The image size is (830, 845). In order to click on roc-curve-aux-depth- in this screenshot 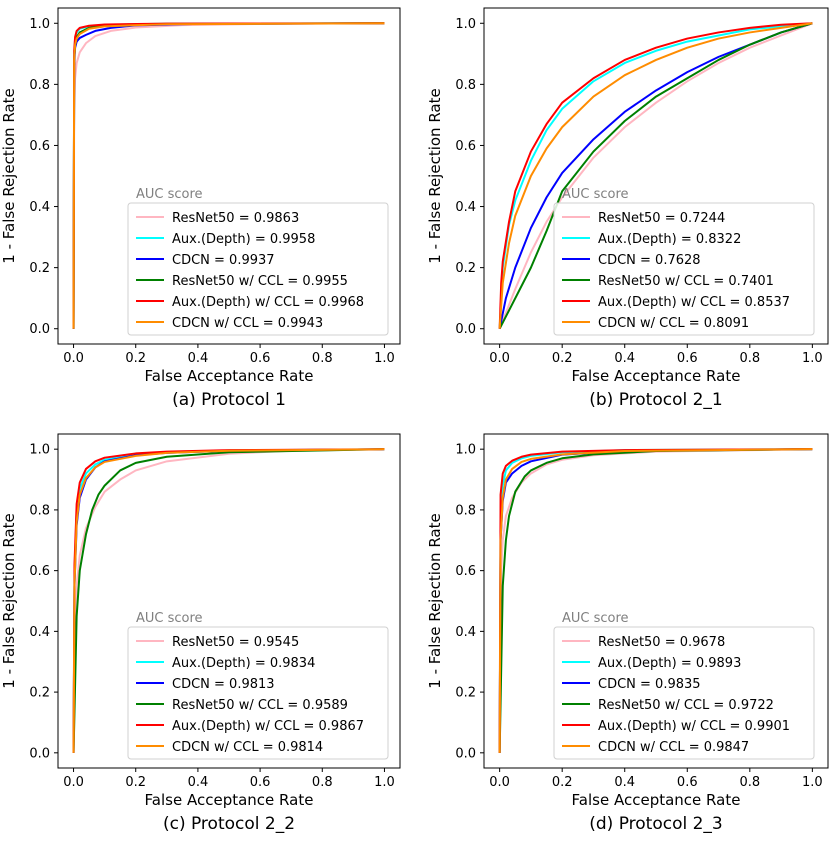, I will do `click(655, 175)`.